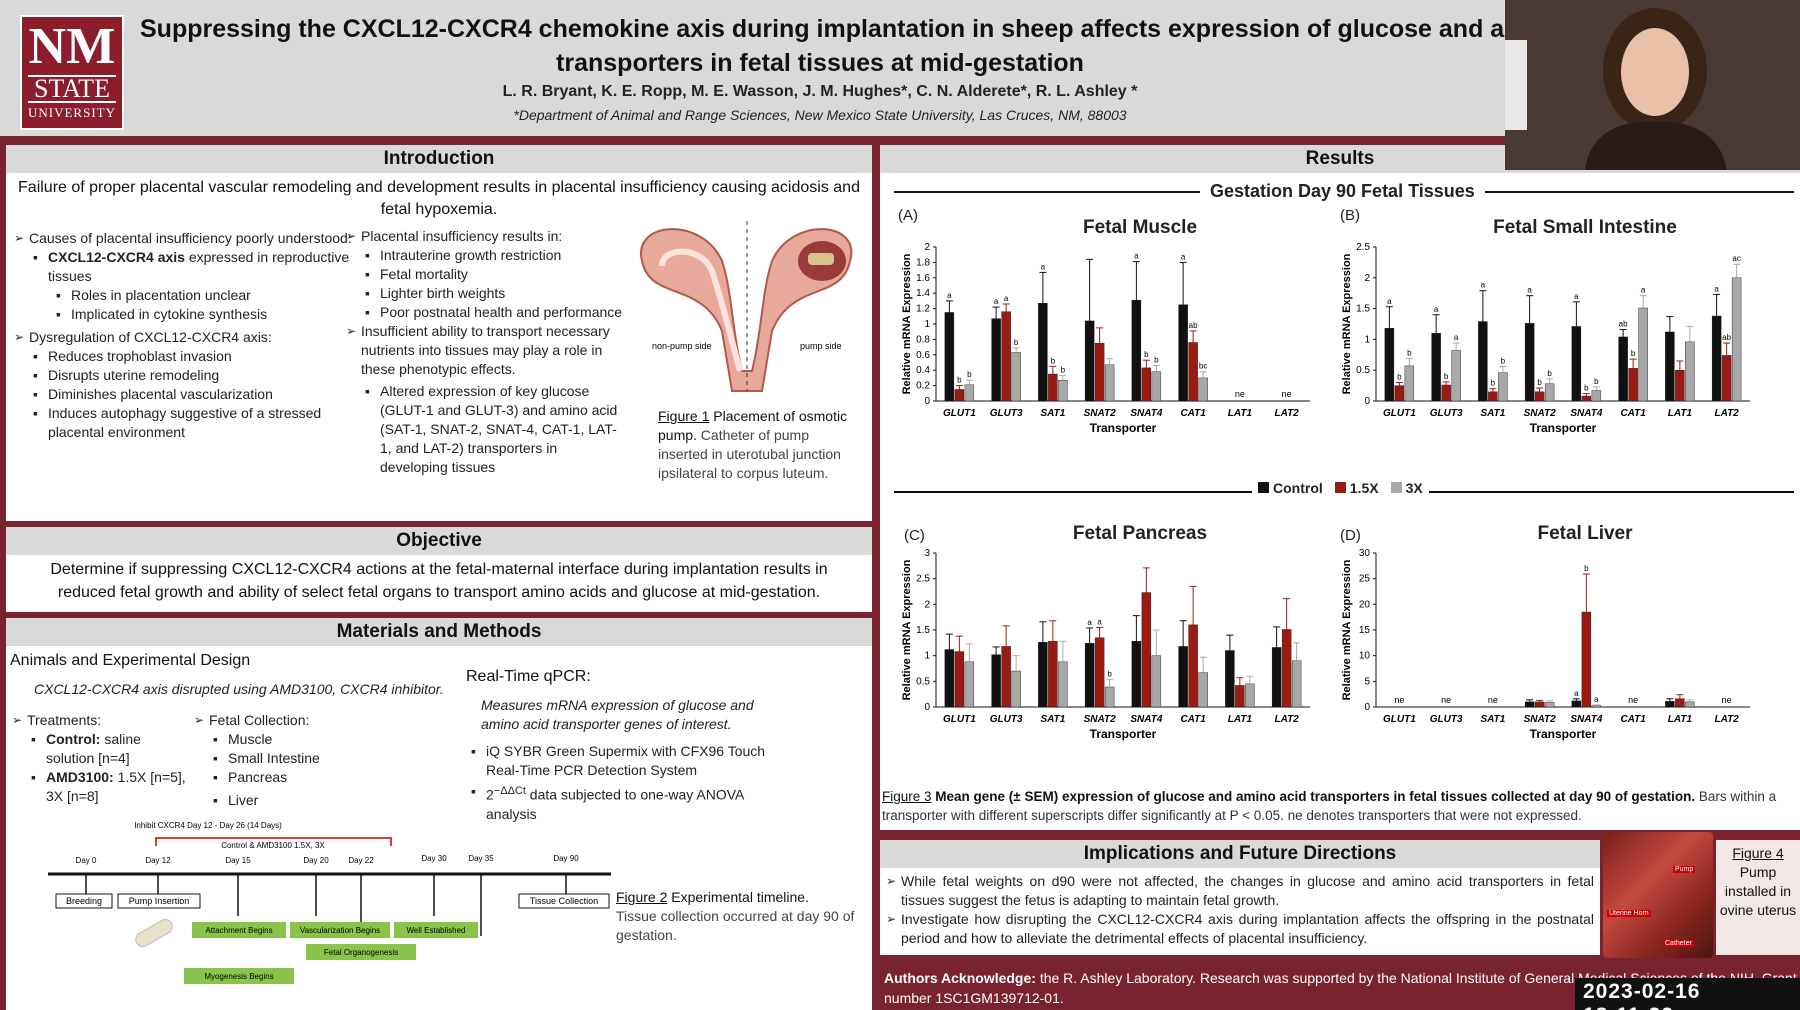 The height and width of the screenshot is (1010, 1800). What do you see at coordinates (72, 46) in the screenshot?
I see `logo-nm: NM` at bounding box center [72, 46].